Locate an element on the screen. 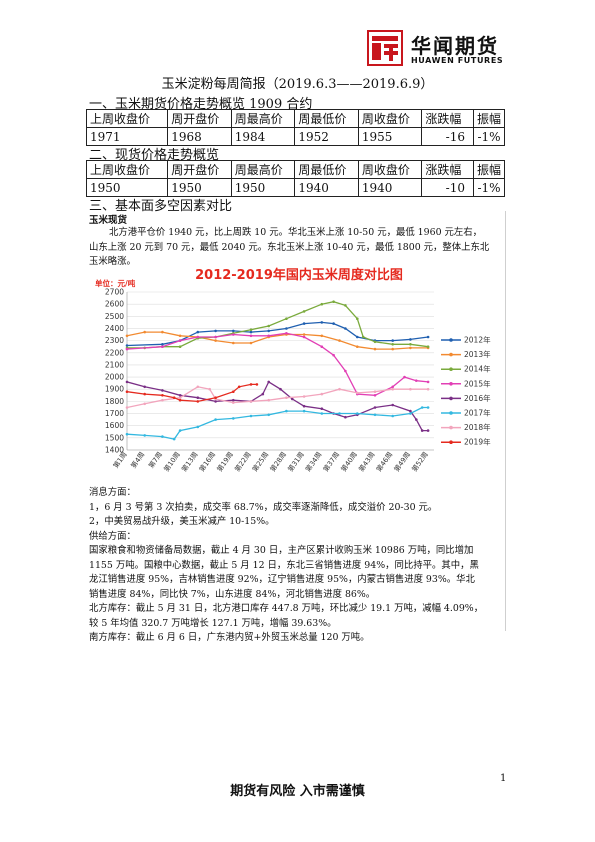 The height and width of the screenshot is (842, 595). legend-label: 2015年 is located at coordinates (477, 383).